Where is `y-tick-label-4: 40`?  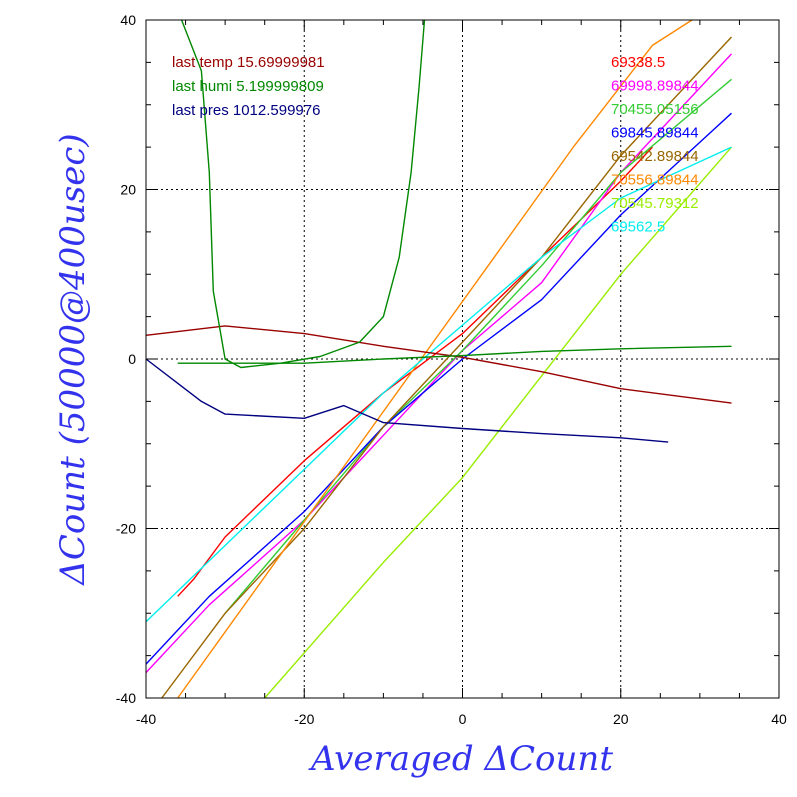
y-tick-label-4: 40 is located at coordinates (128, 20).